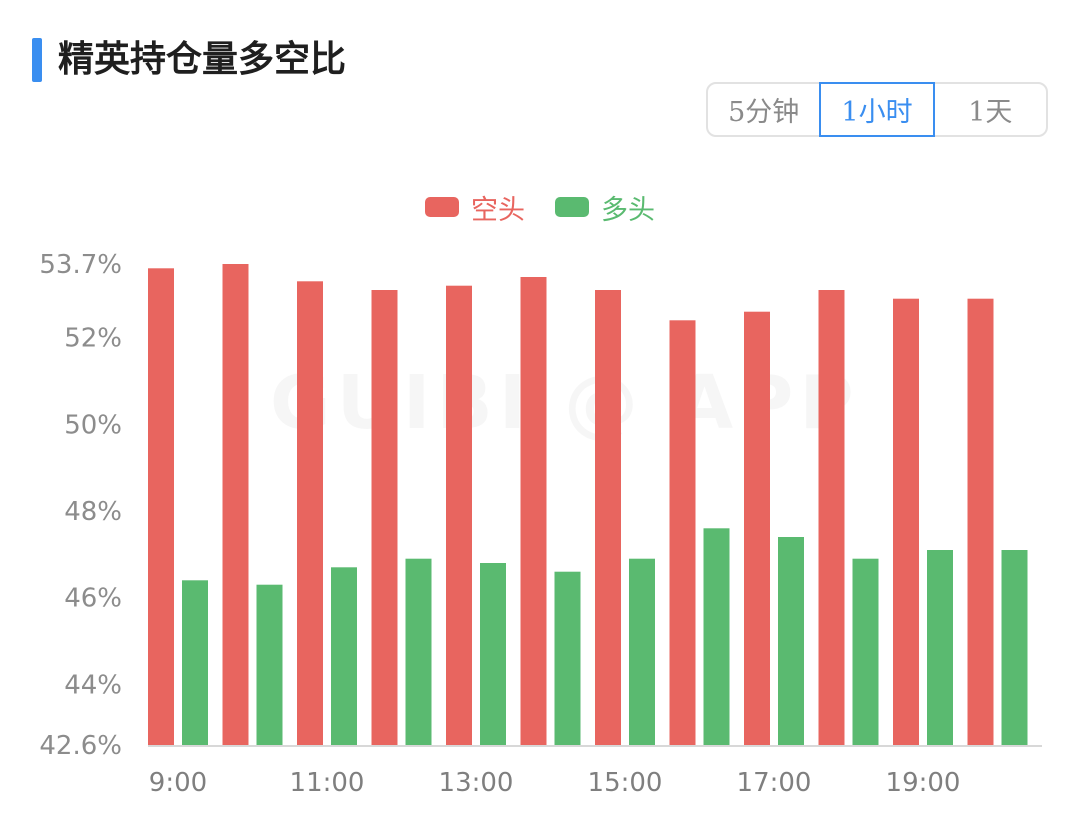 Image resolution: width=1080 pixels, height=822 pixels. Describe the element at coordinates (80, 746) in the screenshot. I see `y-tick-label: 42.6%` at that location.